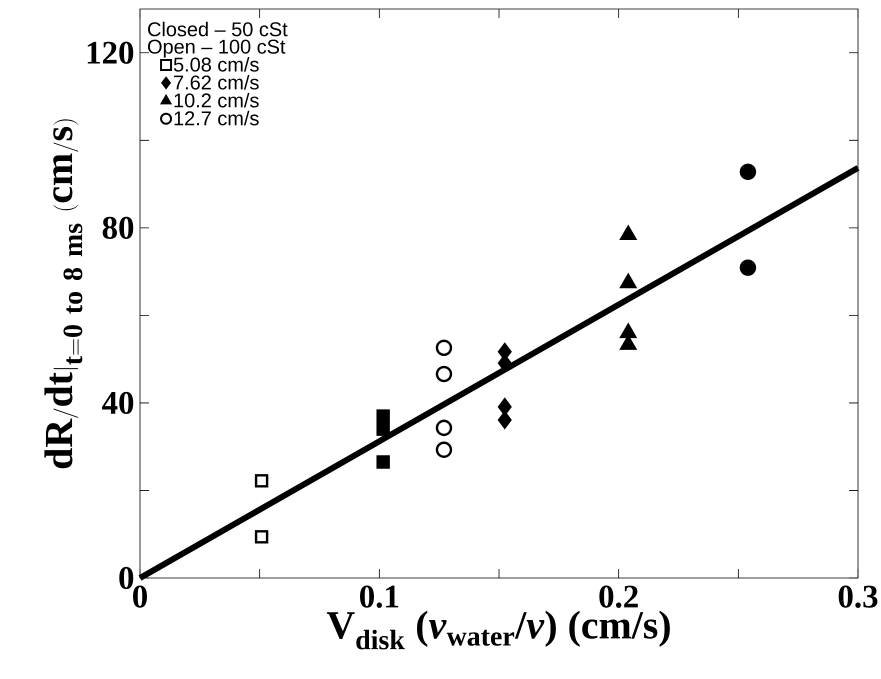 The width and height of the screenshot is (881, 679). What do you see at coordinates (118, 227) in the screenshot?
I see `y-tick-label: 80` at bounding box center [118, 227].